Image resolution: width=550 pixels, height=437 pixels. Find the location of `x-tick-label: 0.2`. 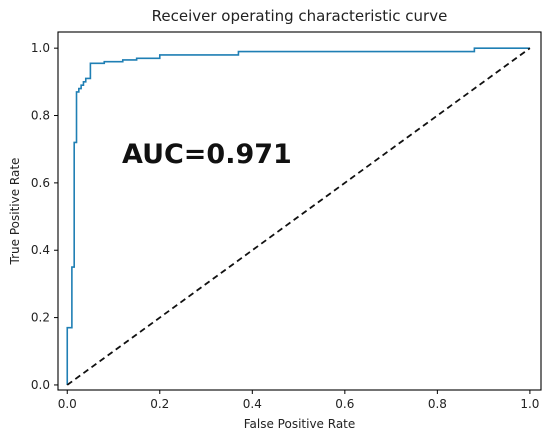

x-tick-label: 0.2 is located at coordinates (159, 404).